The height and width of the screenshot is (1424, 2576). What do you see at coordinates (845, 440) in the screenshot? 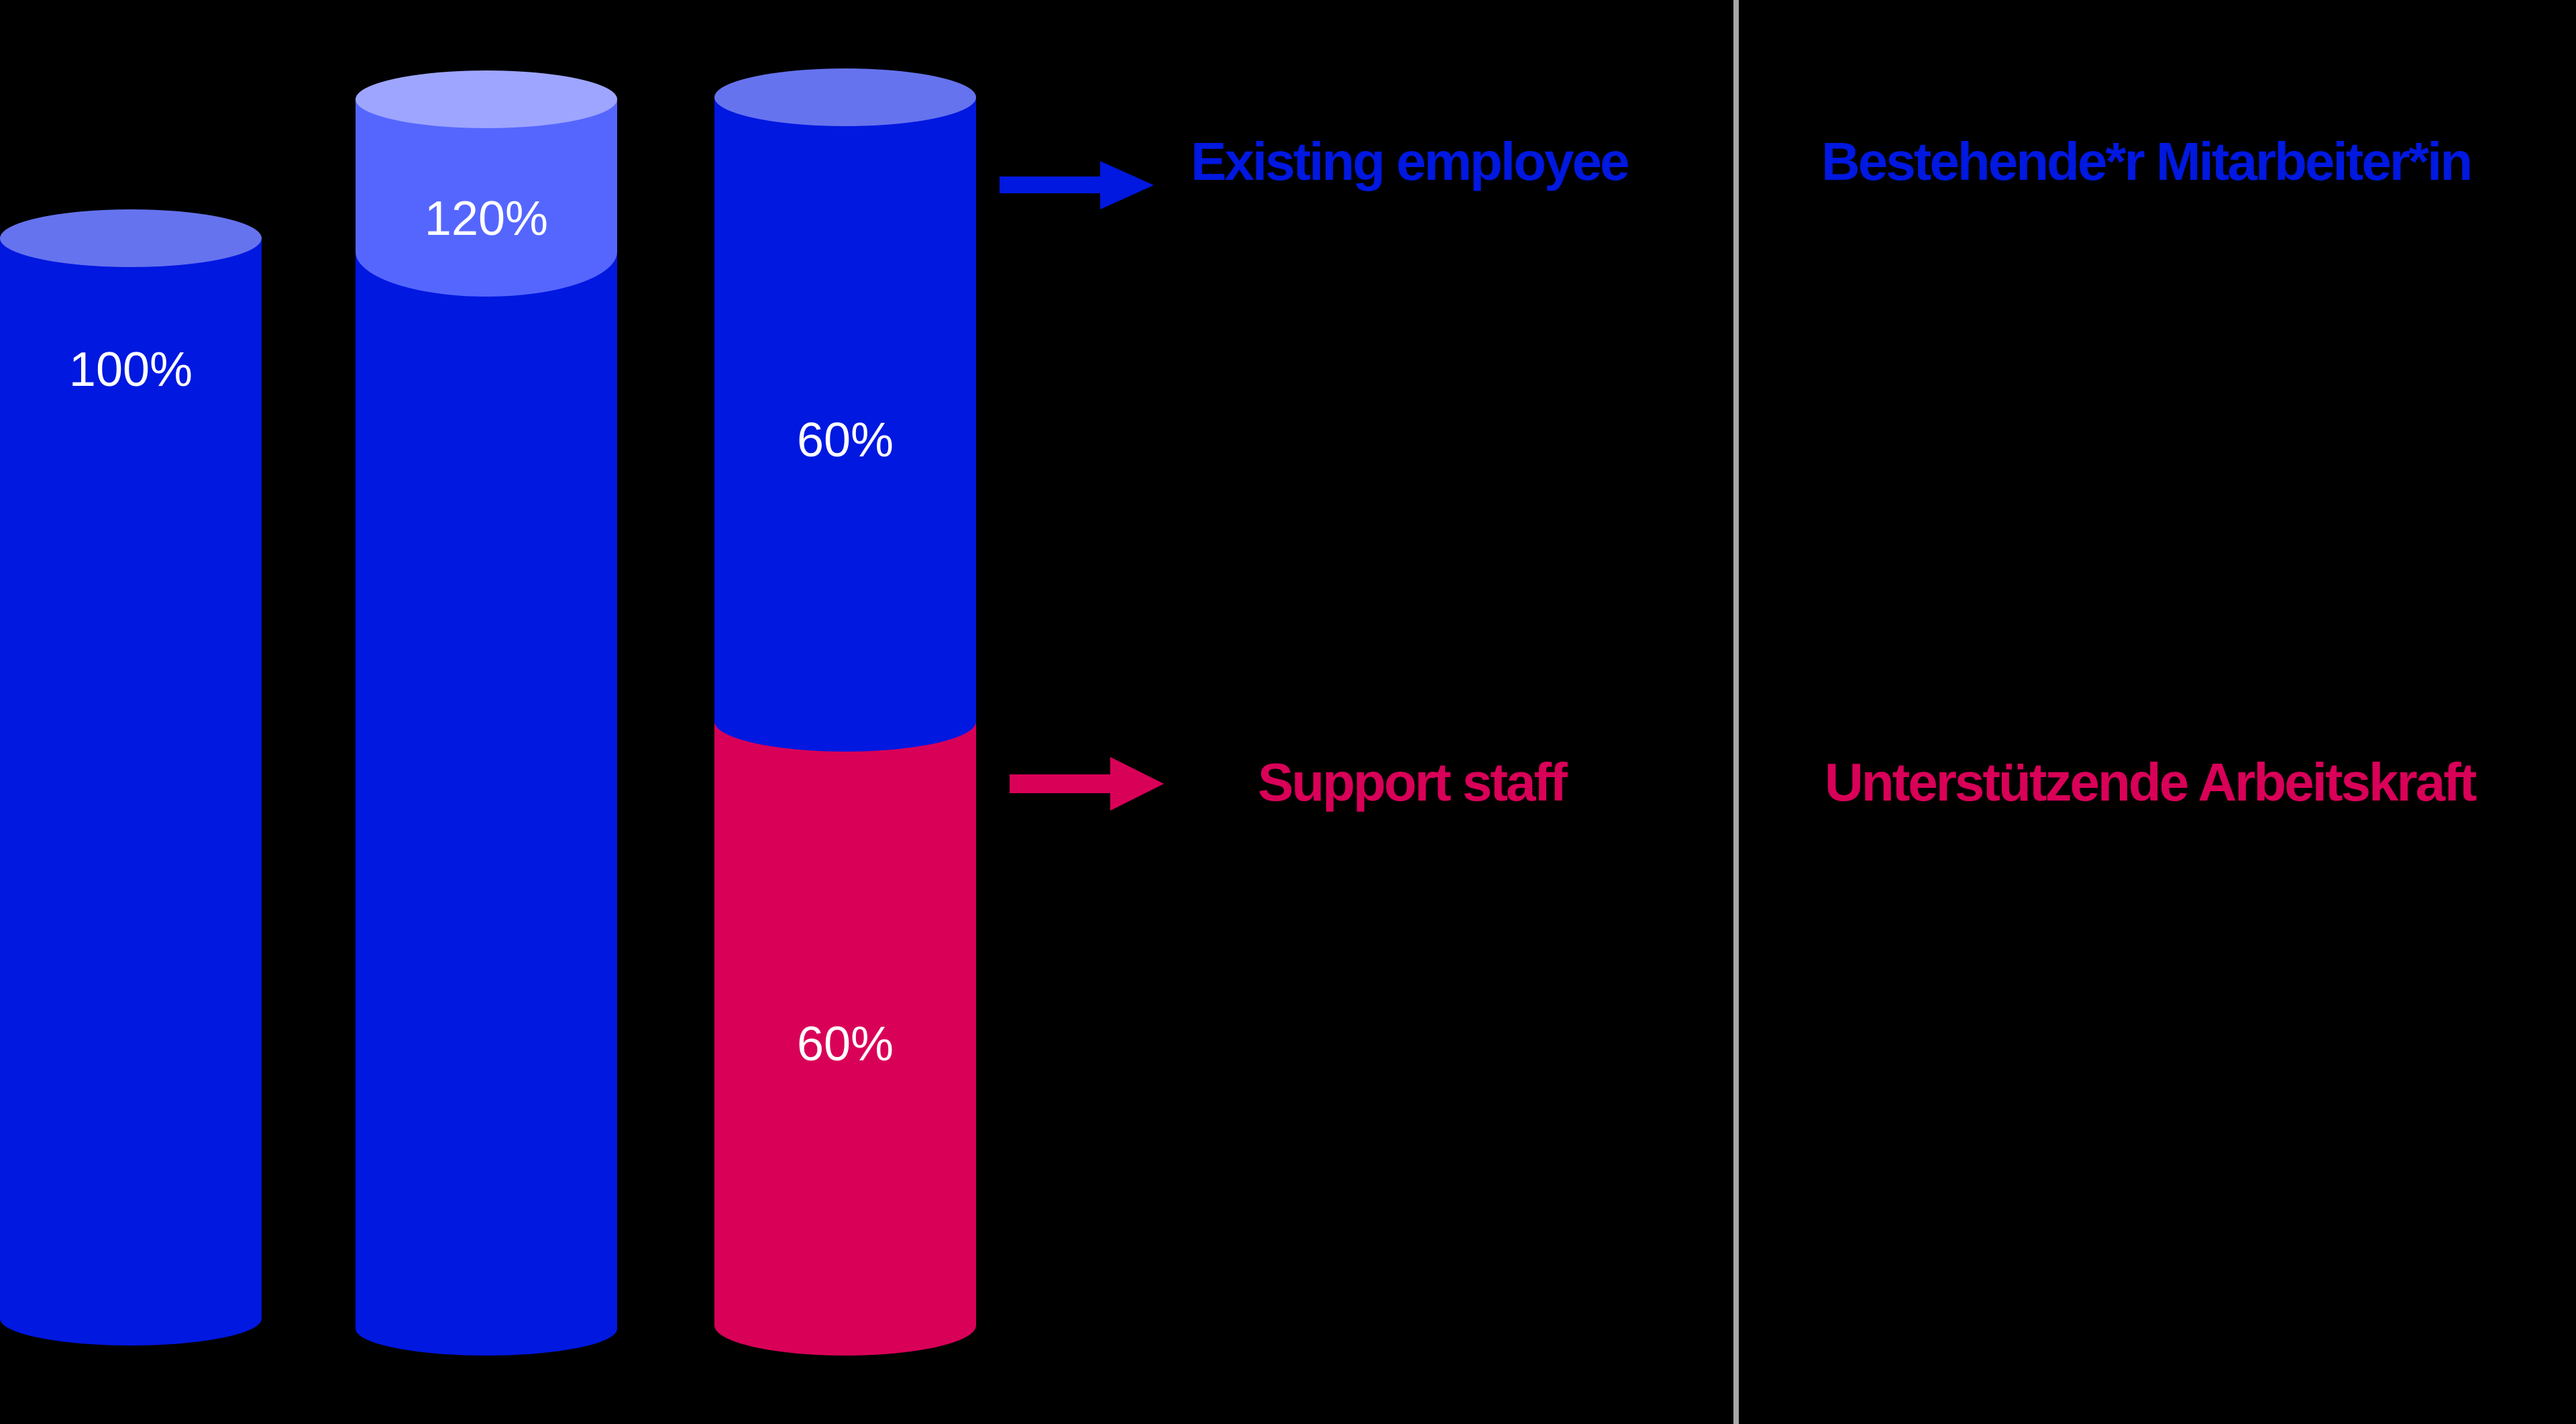
I see `bar-3-top-value: 60%` at bounding box center [845, 440].